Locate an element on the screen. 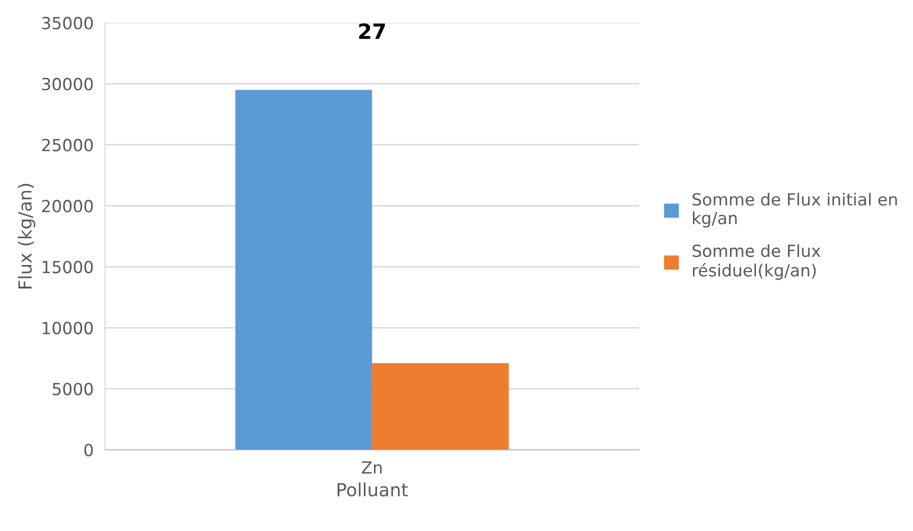  y-tick-label: 25000 is located at coordinates (67, 145).